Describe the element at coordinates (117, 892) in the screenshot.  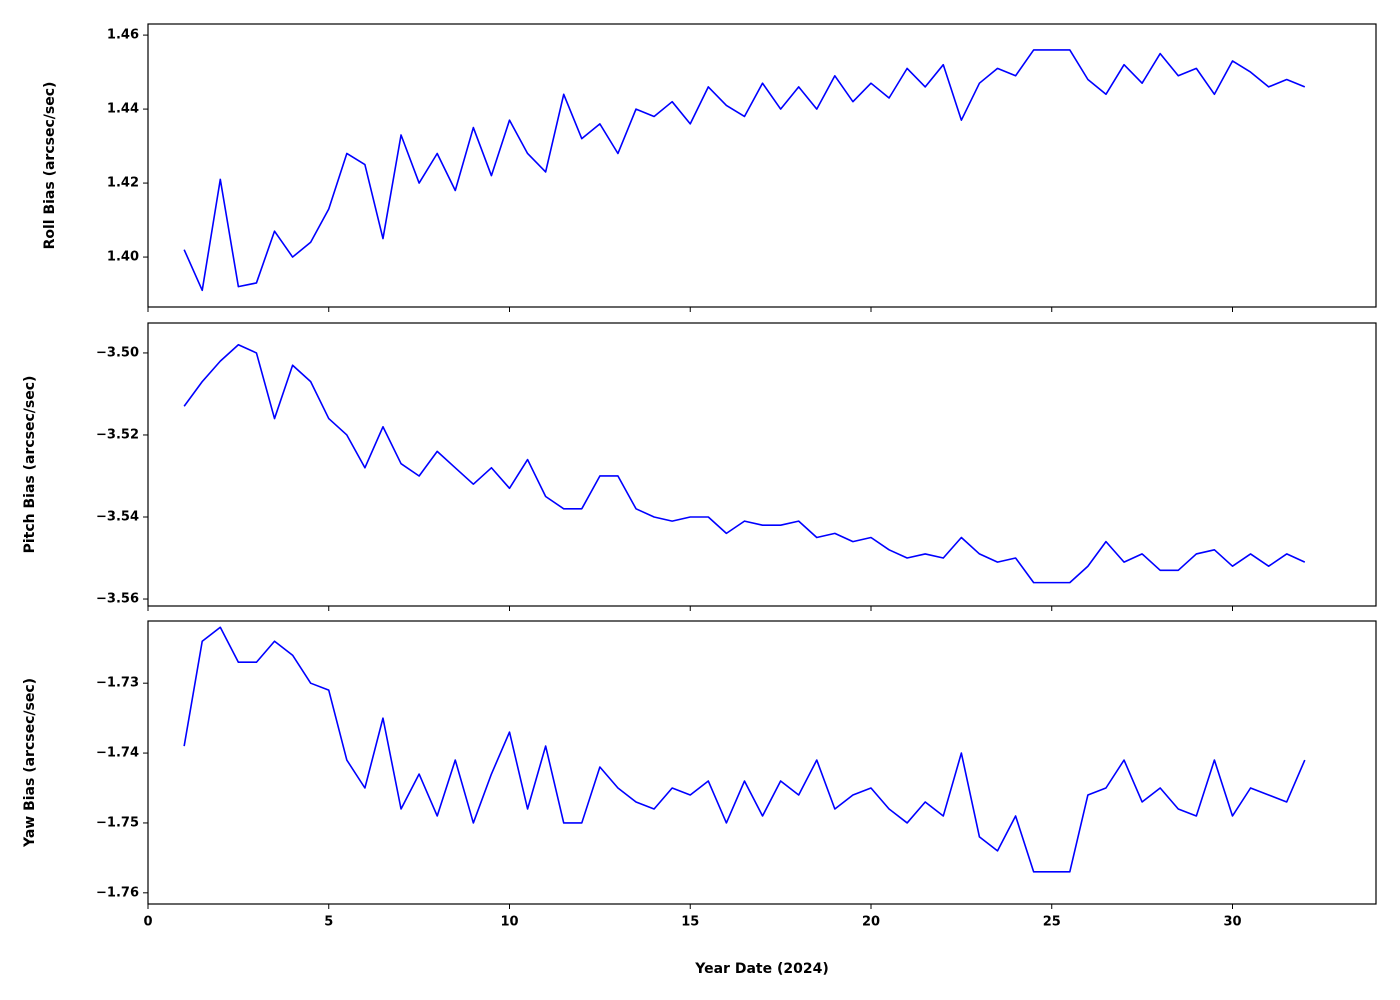
I see `y-tick-label: −1.76` at that location.